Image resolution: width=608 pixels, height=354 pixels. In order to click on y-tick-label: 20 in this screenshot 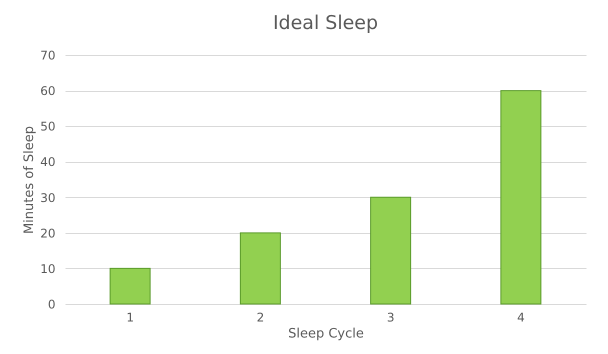, I will do `click(48, 233)`.